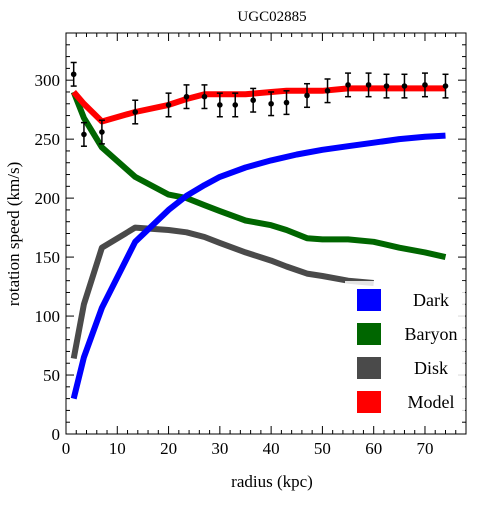  Describe the element at coordinates (272, 481) in the screenshot. I see `x-axis-label: radius (kpc)` at that location.